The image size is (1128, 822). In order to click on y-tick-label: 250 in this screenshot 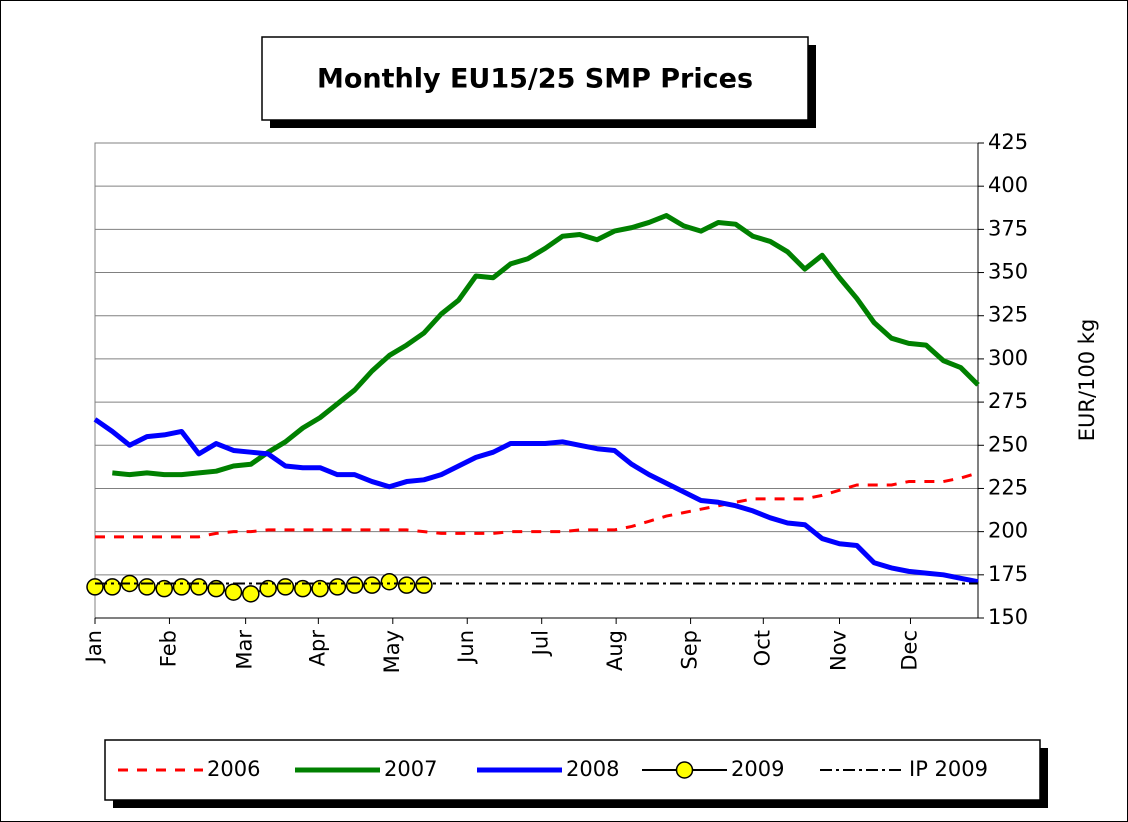, I will do `click(1008, 444)`.